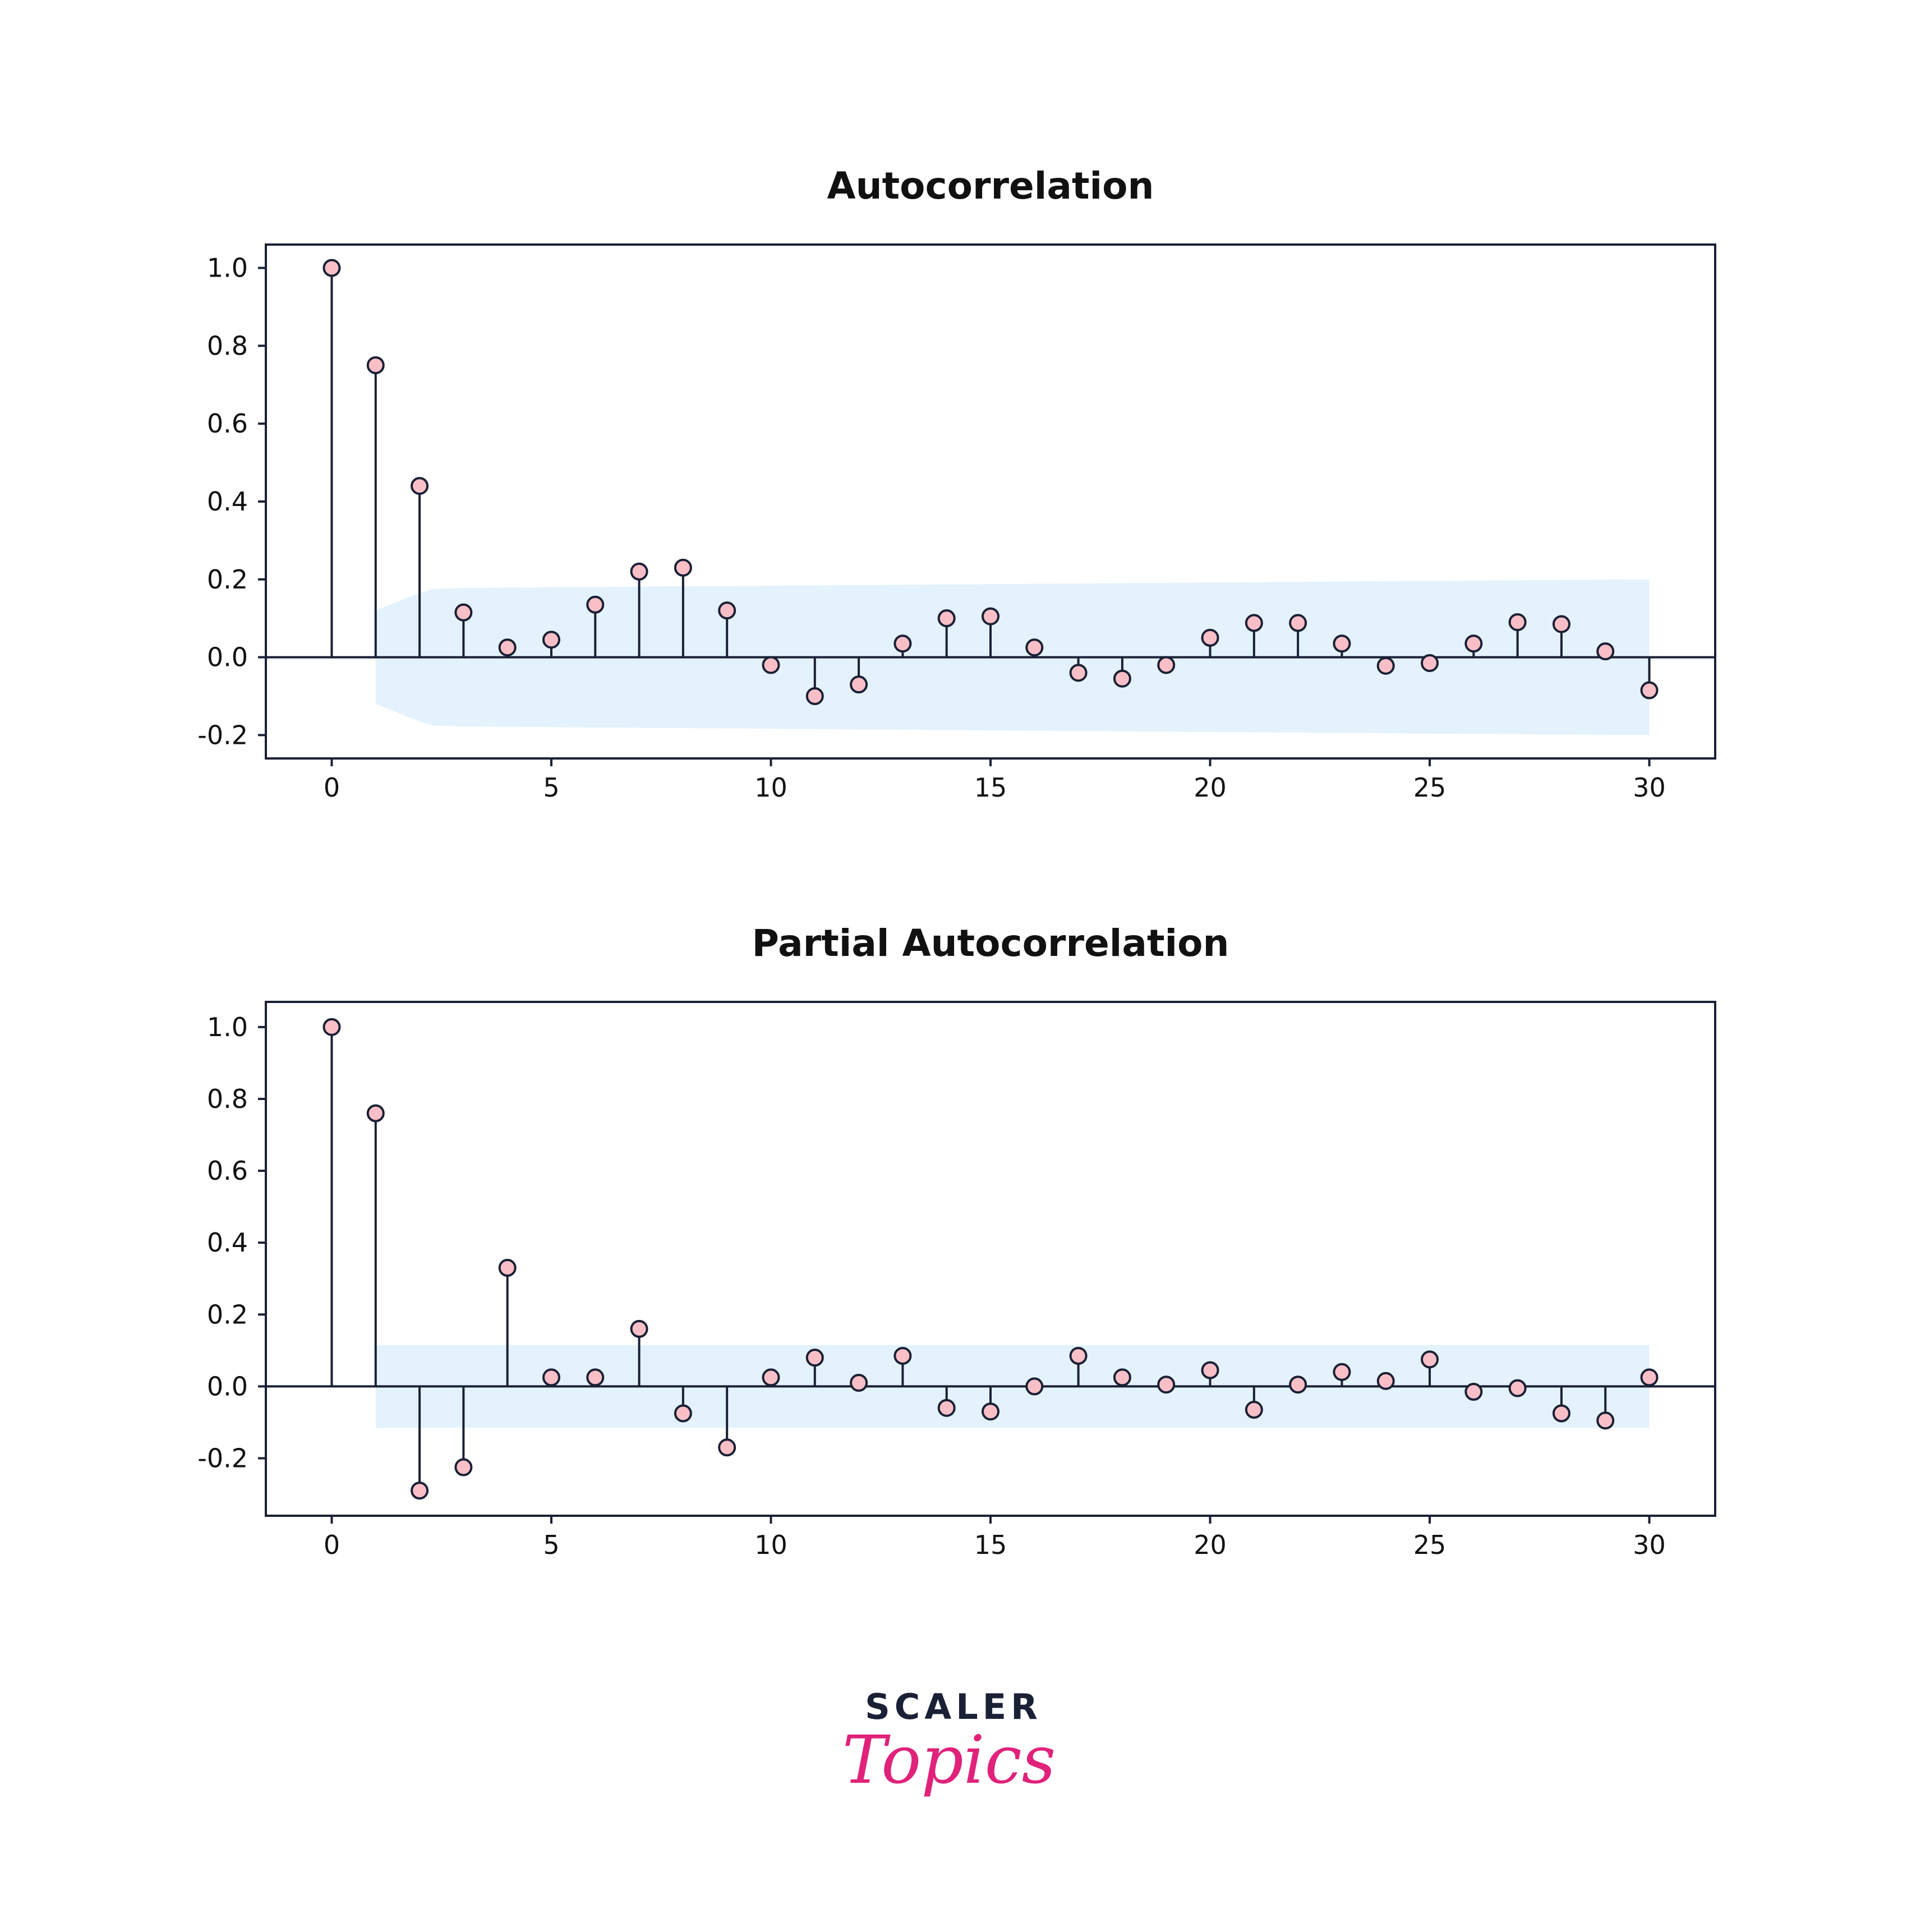 This screenshot has height=1932, width=1907. Describe the element at coordinates (1649, 1545) in the screenshot. I see `pacf-xtick-label-30: 30` at that location.